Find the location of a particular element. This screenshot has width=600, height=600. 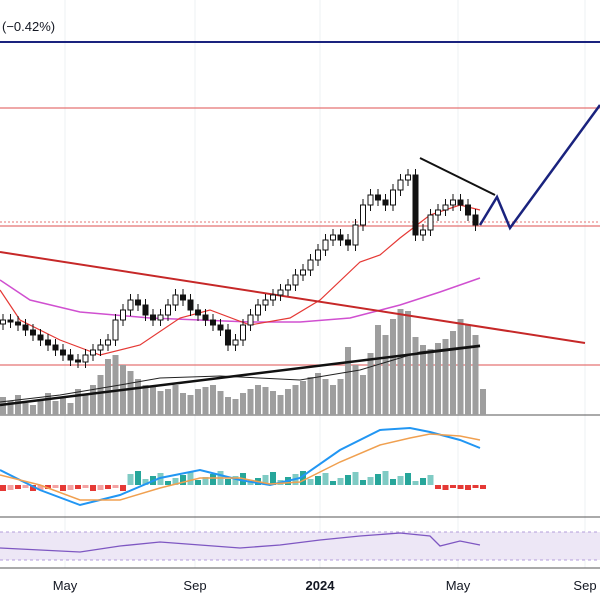

projection-path is located at coordinates (539, 167).